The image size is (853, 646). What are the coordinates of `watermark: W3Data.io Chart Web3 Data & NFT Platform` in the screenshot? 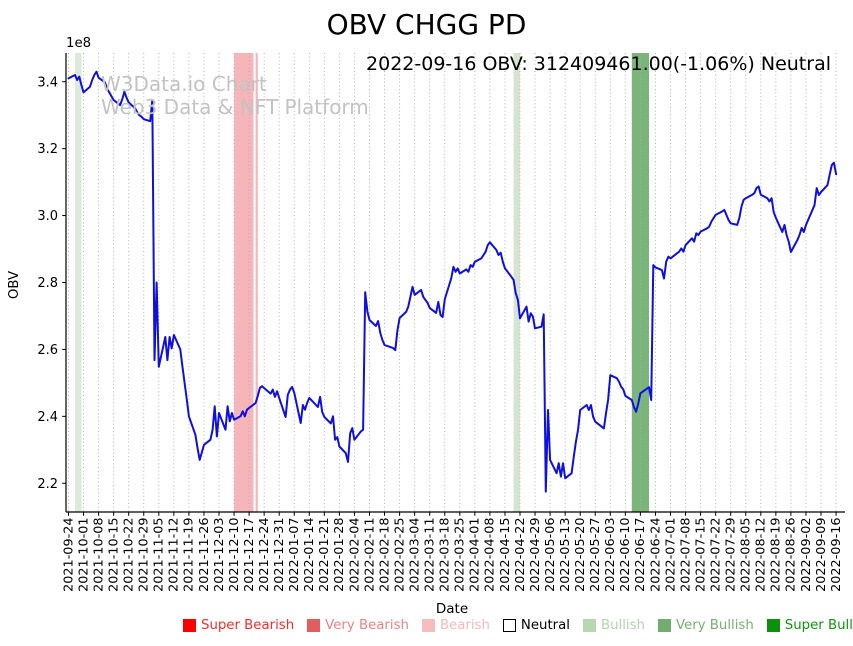 It's located at (235, 96).